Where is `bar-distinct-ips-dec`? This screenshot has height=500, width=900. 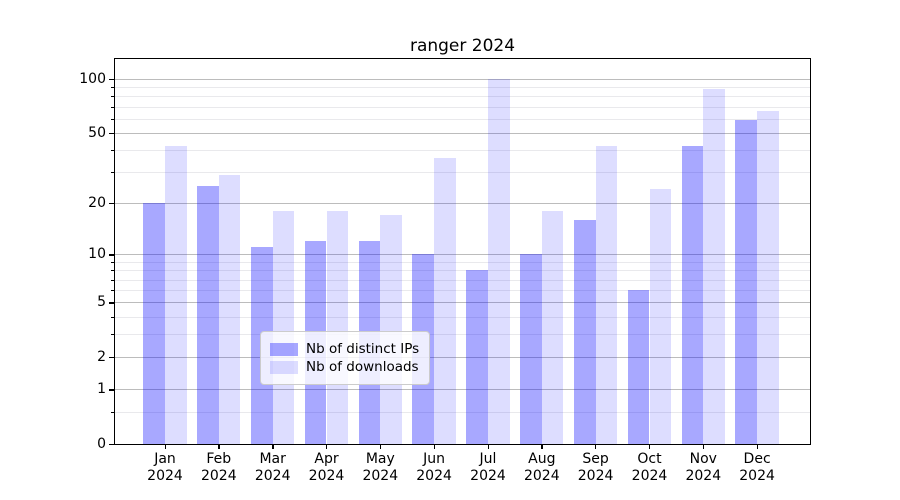 bar-distinct-ips-dec is located at coordinates (746, 282).